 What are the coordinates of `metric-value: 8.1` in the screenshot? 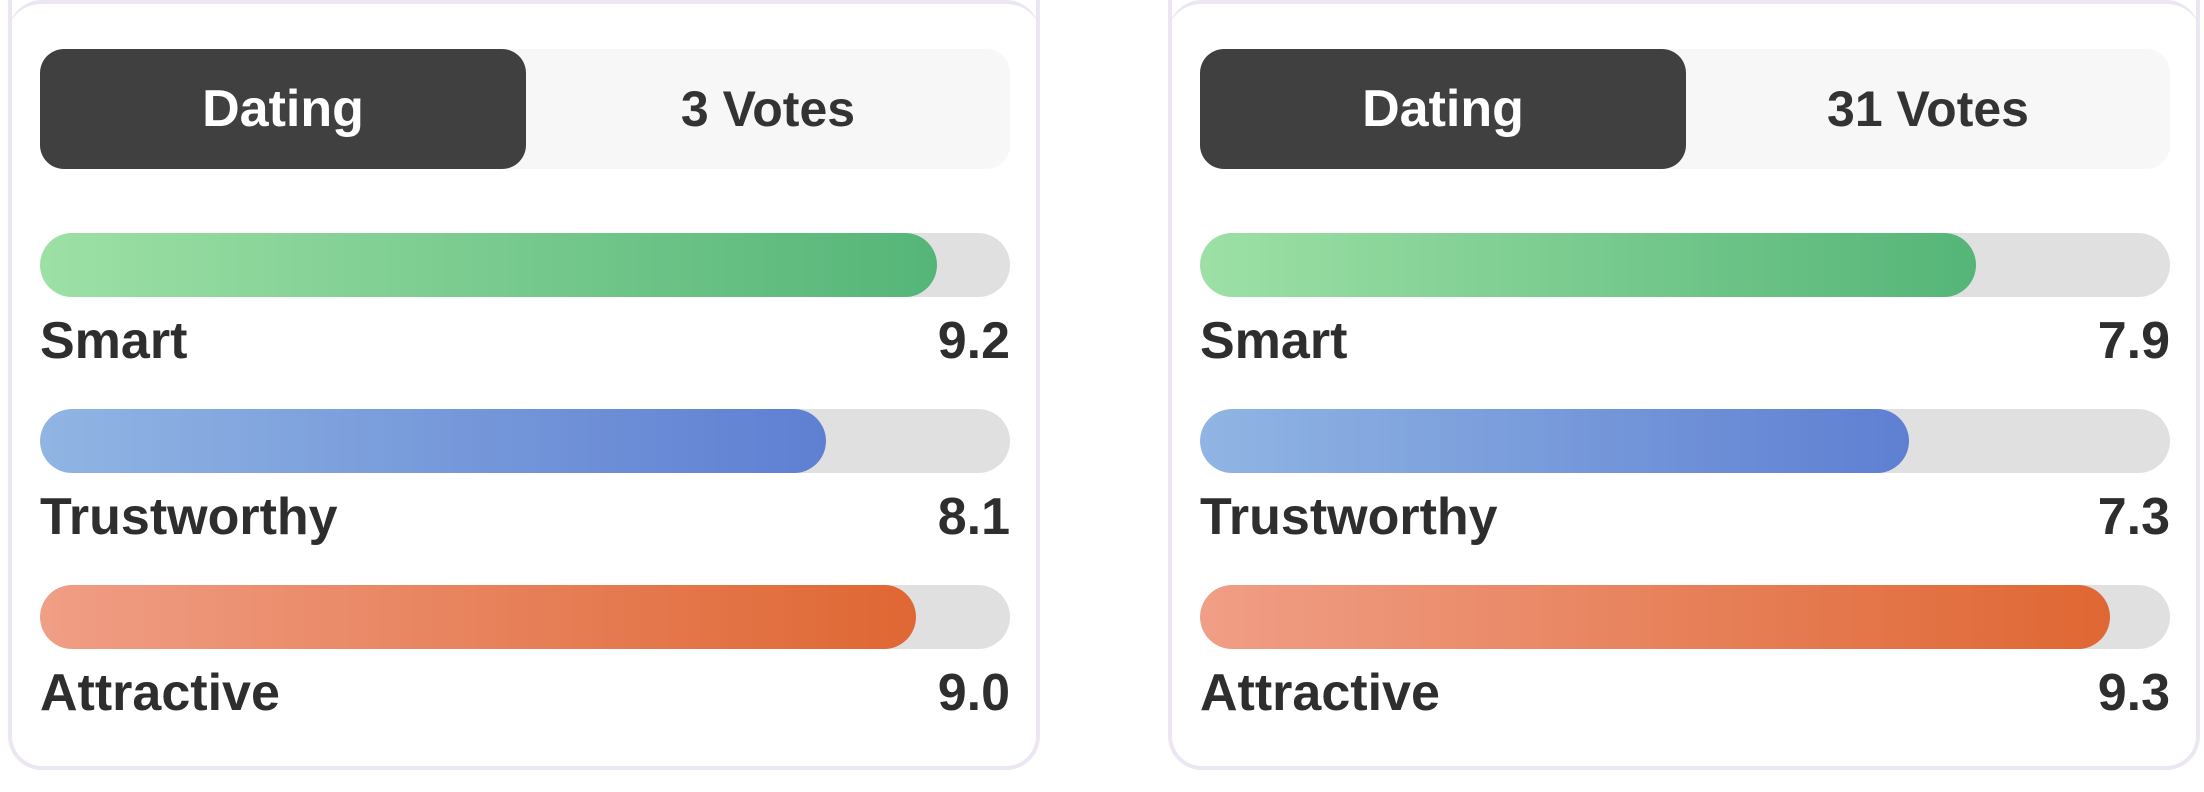 It's located at (973, 517).